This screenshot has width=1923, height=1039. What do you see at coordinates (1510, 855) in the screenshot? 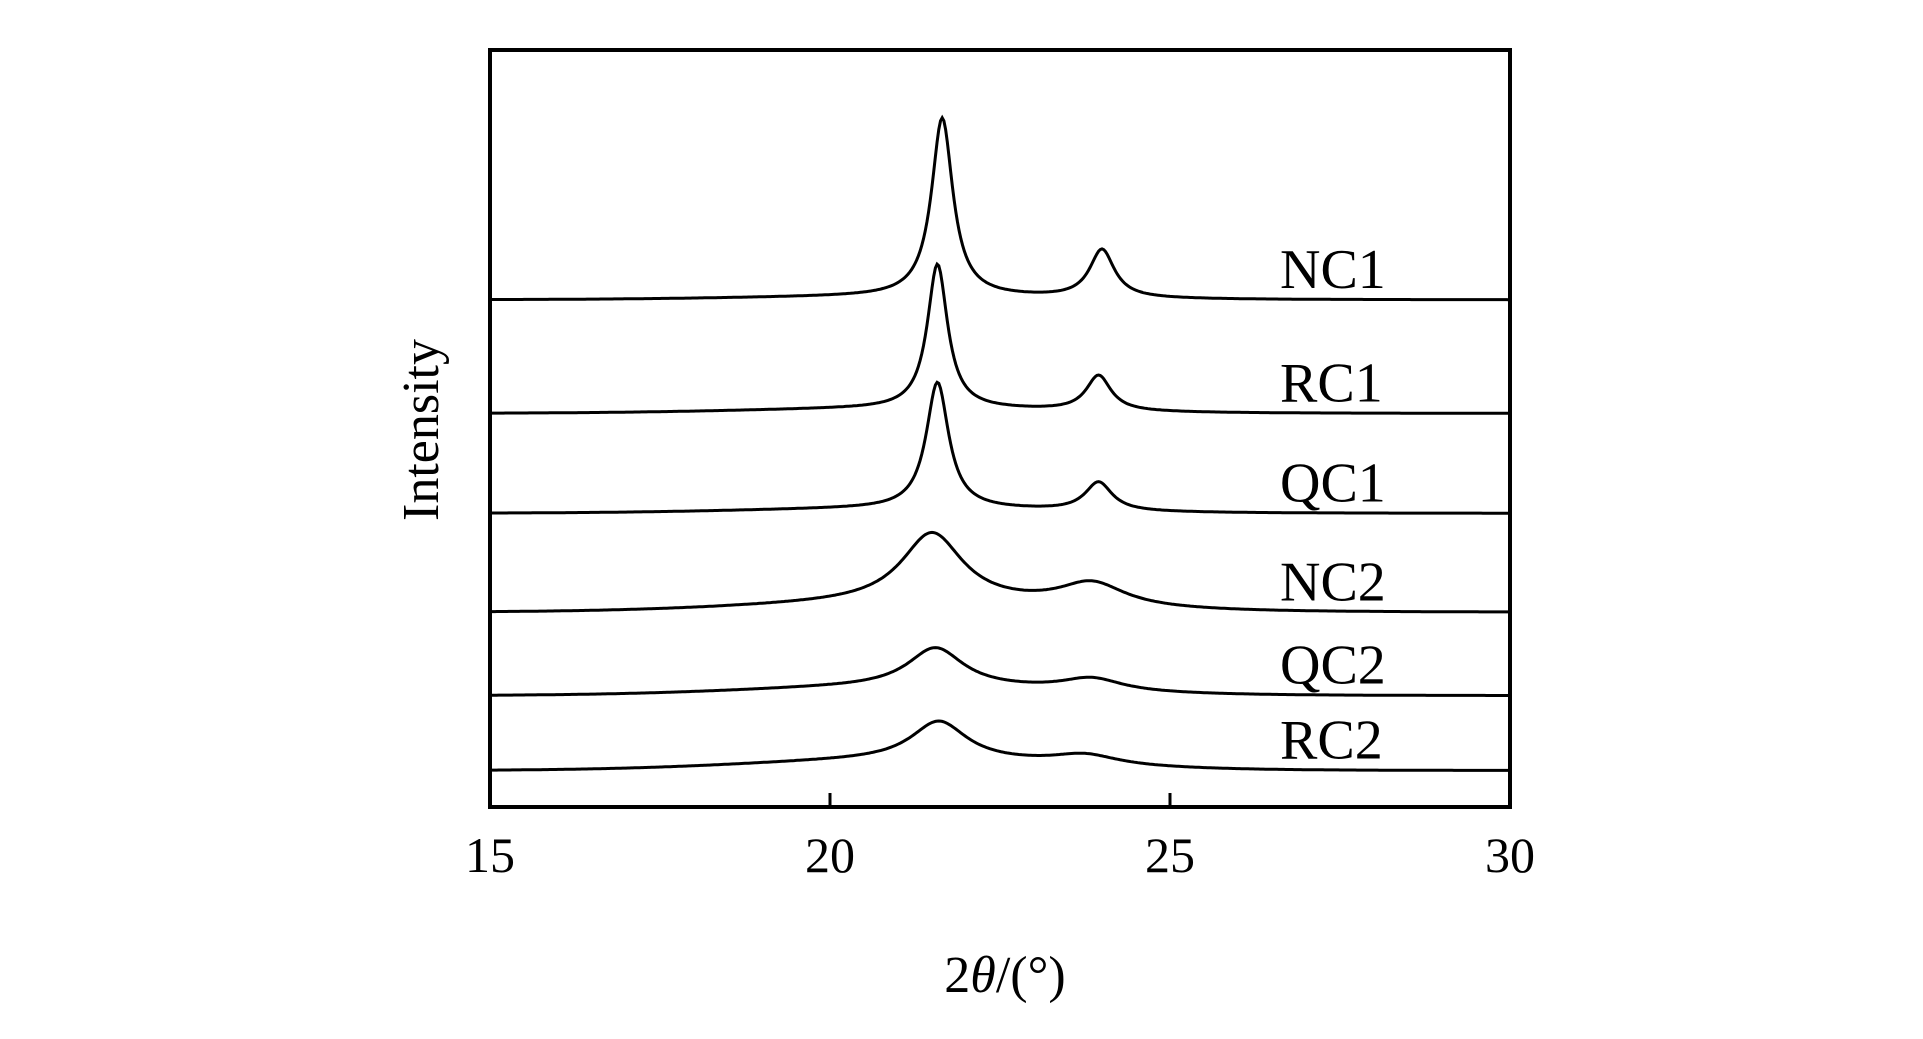
I see `x-tick-label: 30` at bounding box center [1510, 855].